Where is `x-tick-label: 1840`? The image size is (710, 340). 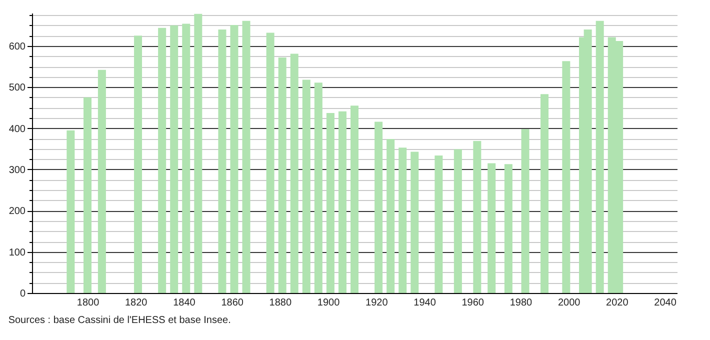
x-tick-label: 1840 is located at coordinates (184, 303).